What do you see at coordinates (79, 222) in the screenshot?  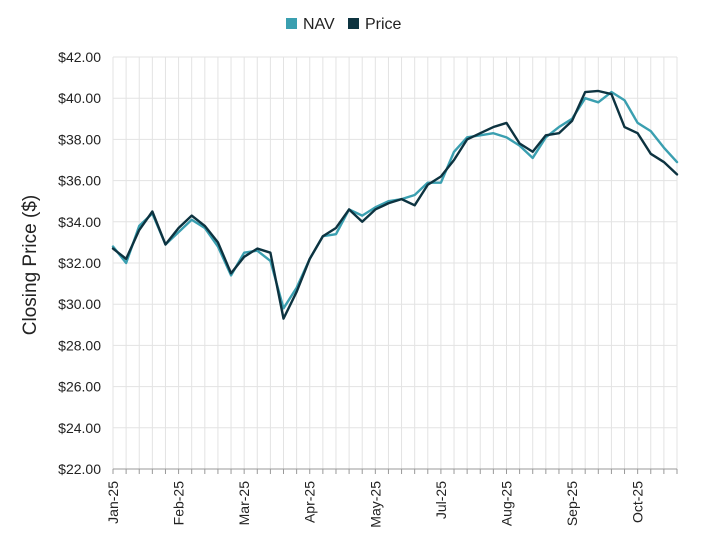 I see `y-tick-label: $34.00` at bounding box center [79, 222].